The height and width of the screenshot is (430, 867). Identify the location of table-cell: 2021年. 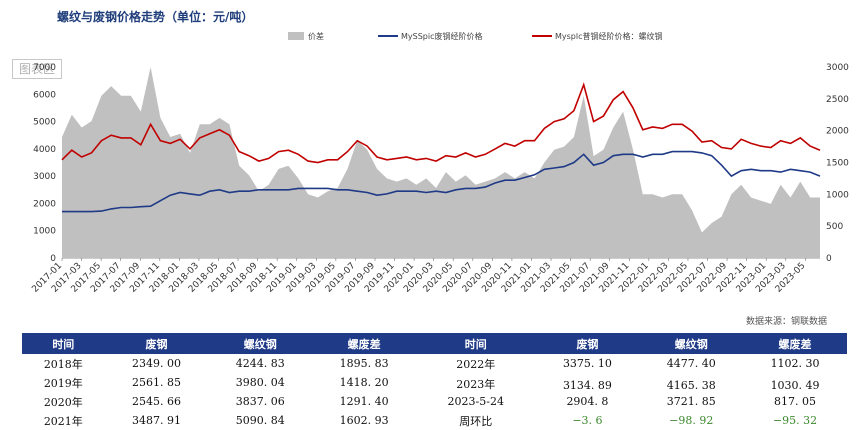
(63, 421).